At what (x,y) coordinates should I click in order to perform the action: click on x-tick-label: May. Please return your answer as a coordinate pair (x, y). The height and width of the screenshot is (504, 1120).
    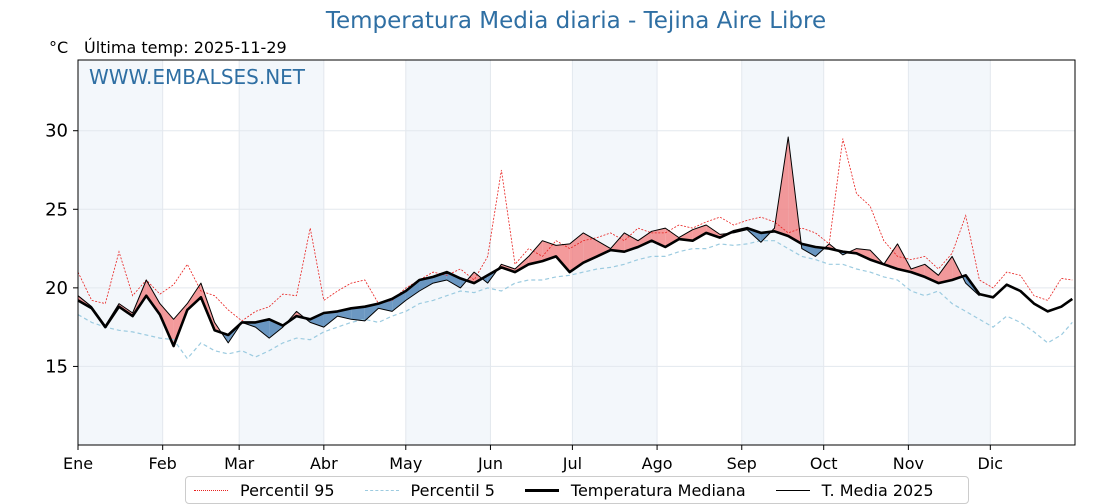
    Looking at the image, I should click on (405, 463).